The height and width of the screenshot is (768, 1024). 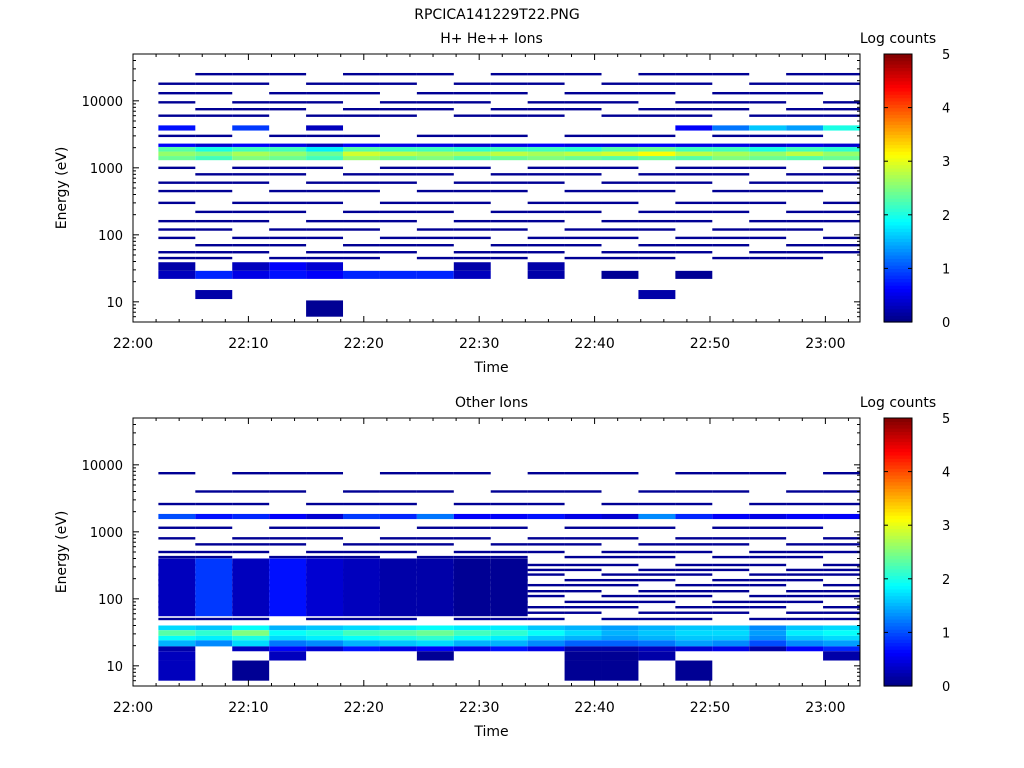 I want to click on x-tick-label: 22:20, so click(x=364, y=344).